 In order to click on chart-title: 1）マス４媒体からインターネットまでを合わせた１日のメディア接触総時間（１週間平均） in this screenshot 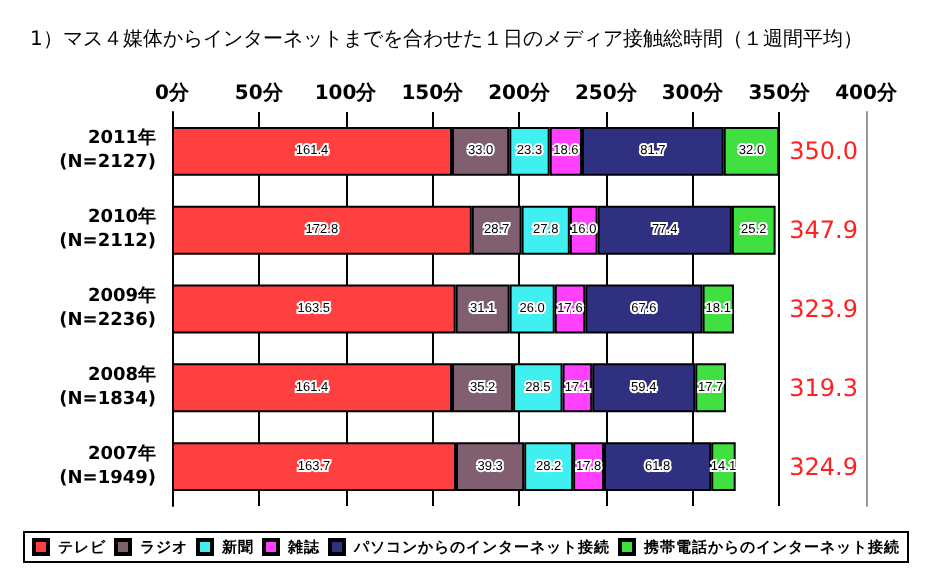, I will do `click(446, 39)`.